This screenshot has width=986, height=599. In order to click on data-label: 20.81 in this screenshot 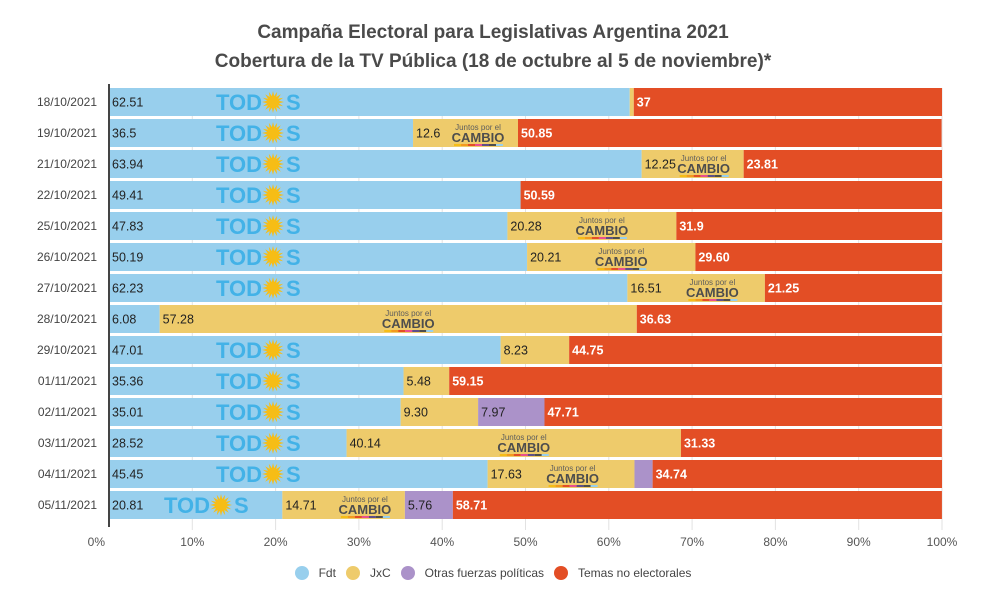, I will do `click(127, 506)`.